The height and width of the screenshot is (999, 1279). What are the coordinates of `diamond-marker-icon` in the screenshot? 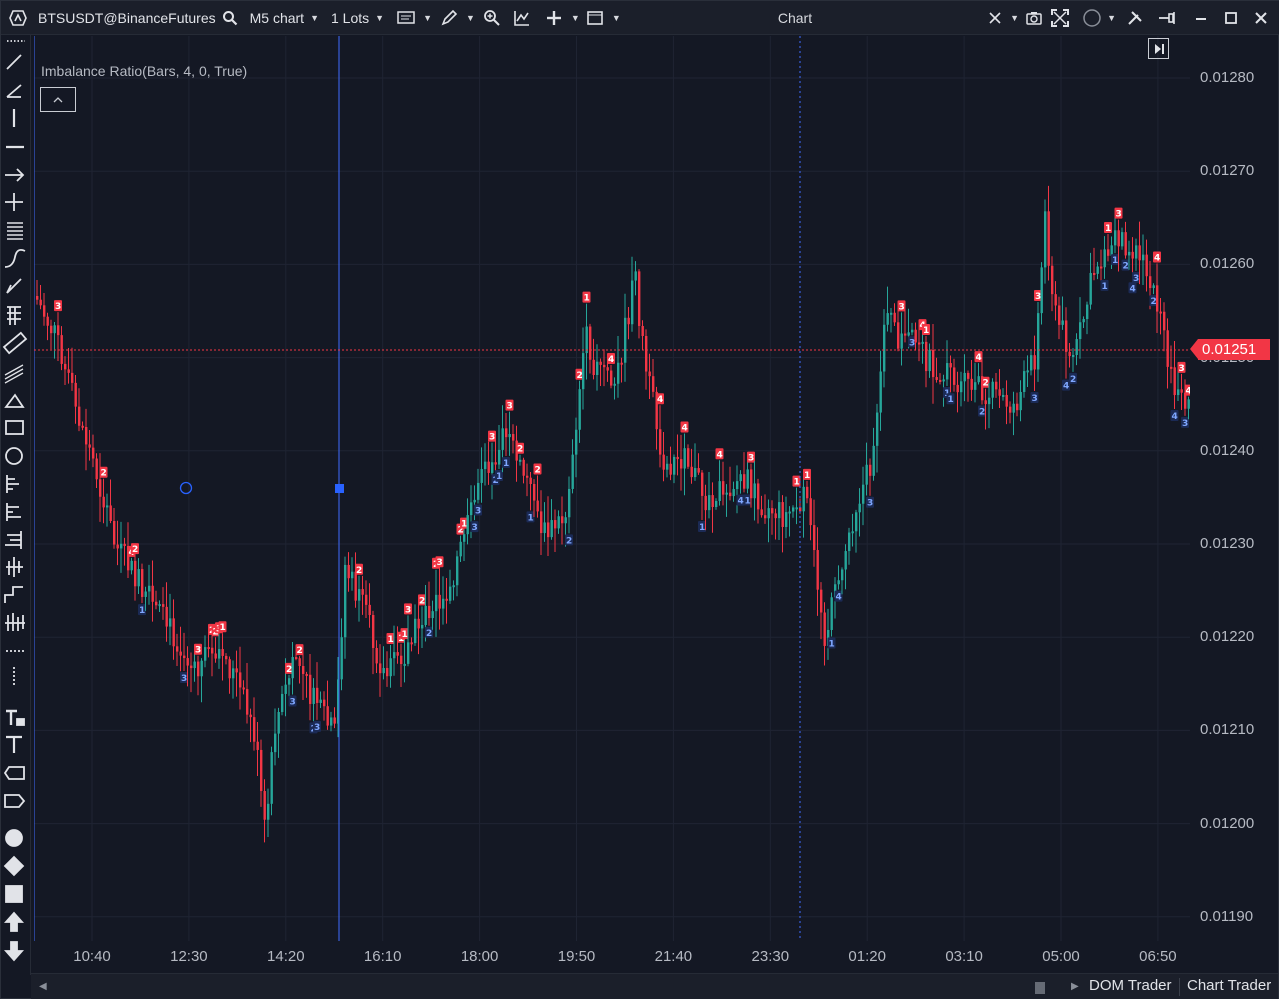 It's located at (14, 866).